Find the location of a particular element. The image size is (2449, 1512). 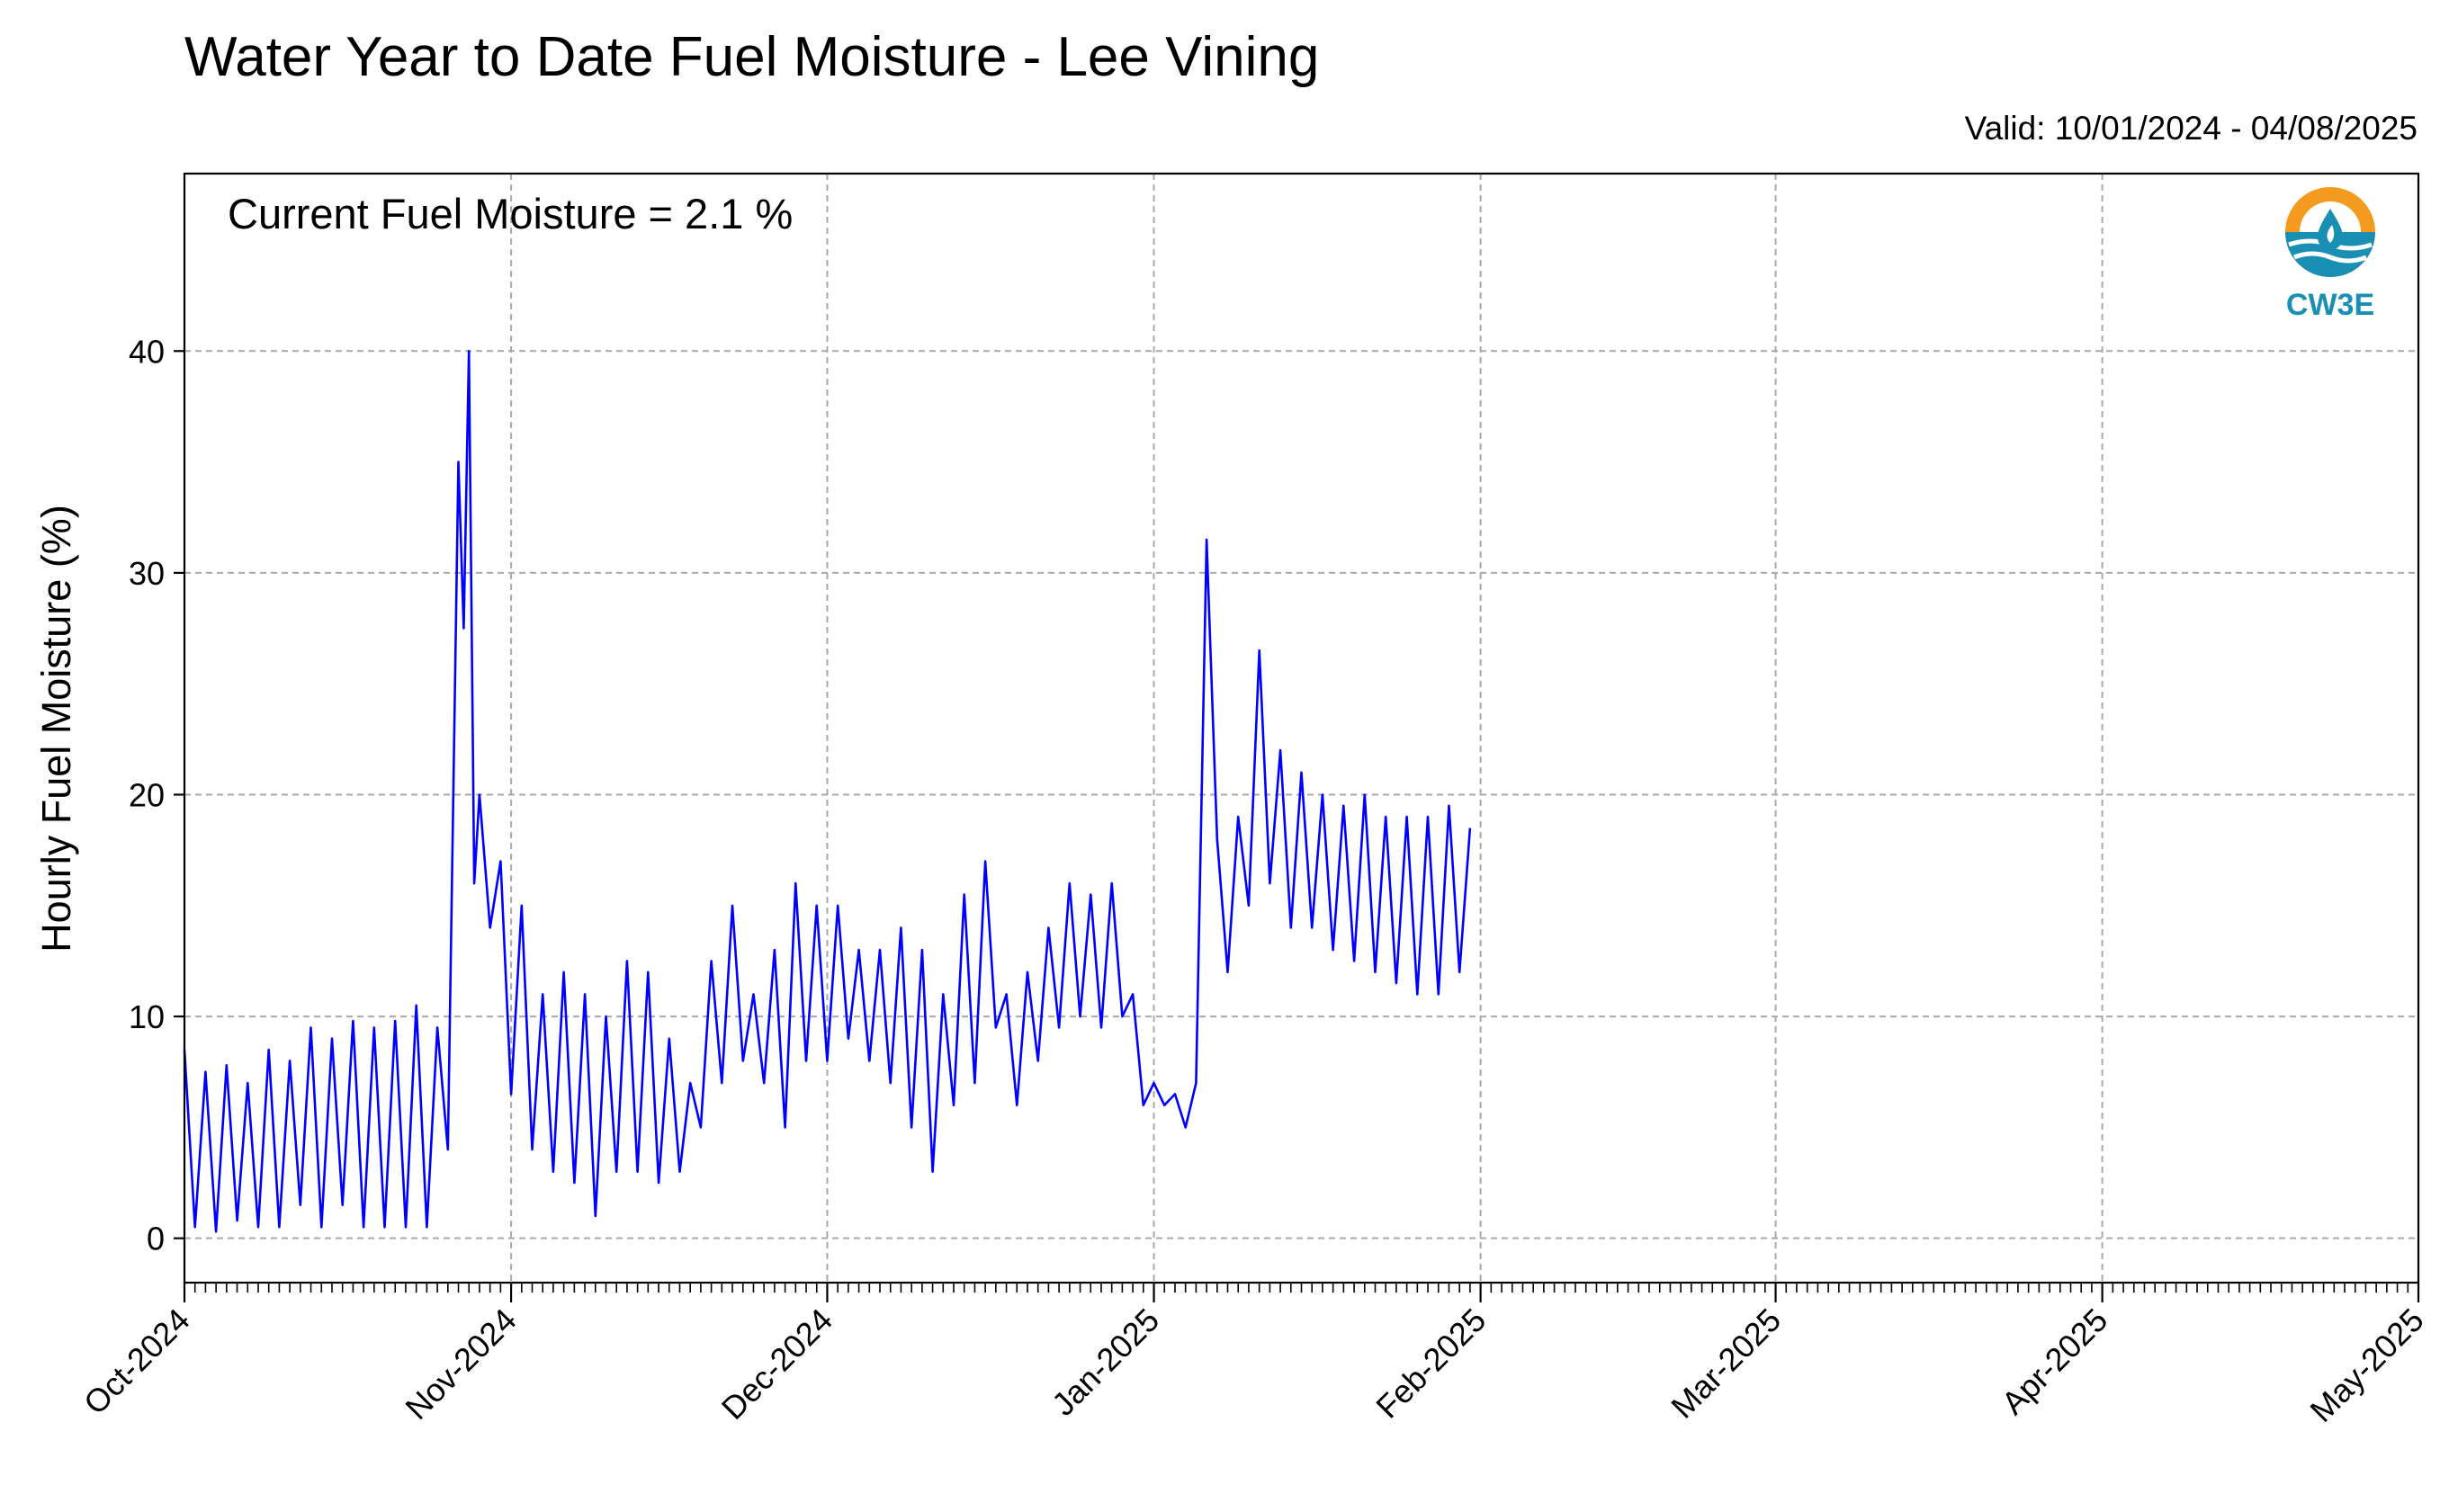

y-axis-label: Hourly Fuel Moisture (%) is located at coordinates (56, 729).